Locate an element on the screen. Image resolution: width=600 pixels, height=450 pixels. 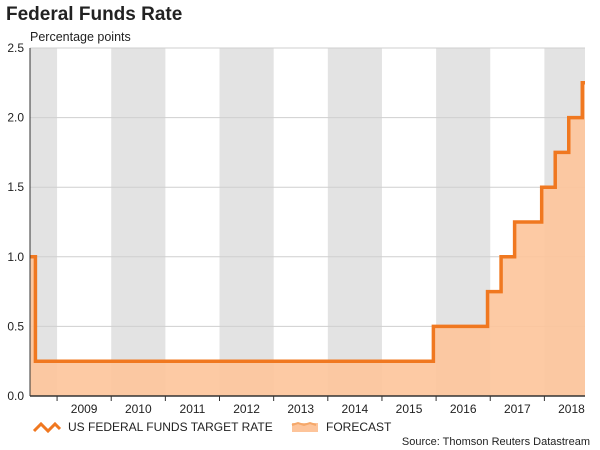
x-tick-label-2009: 2009 is located at coordinates (84, 409).